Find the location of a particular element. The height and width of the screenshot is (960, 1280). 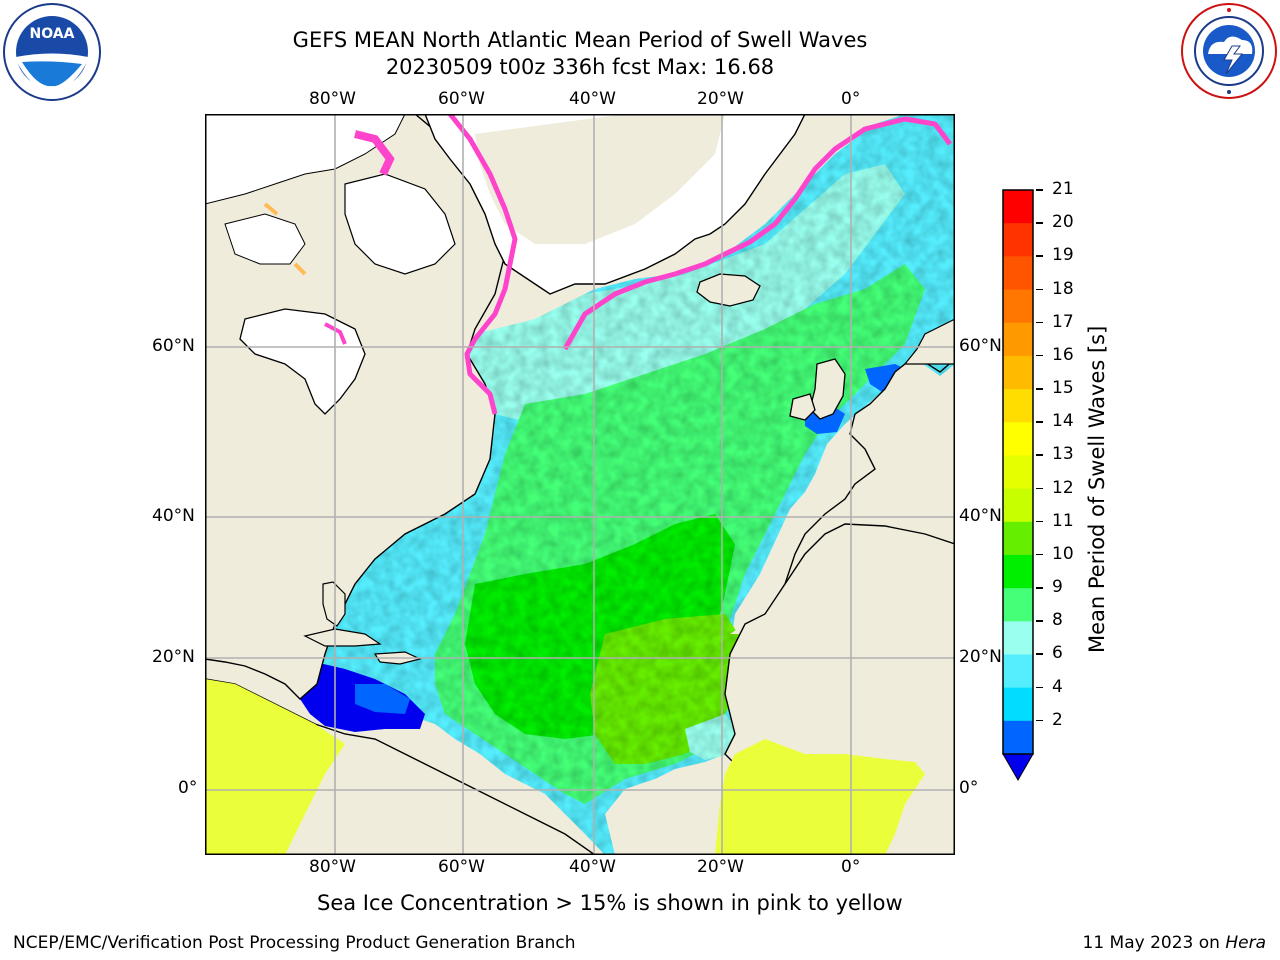

lat-label-right-40n: 40°N is located at coordinates (980, 516).